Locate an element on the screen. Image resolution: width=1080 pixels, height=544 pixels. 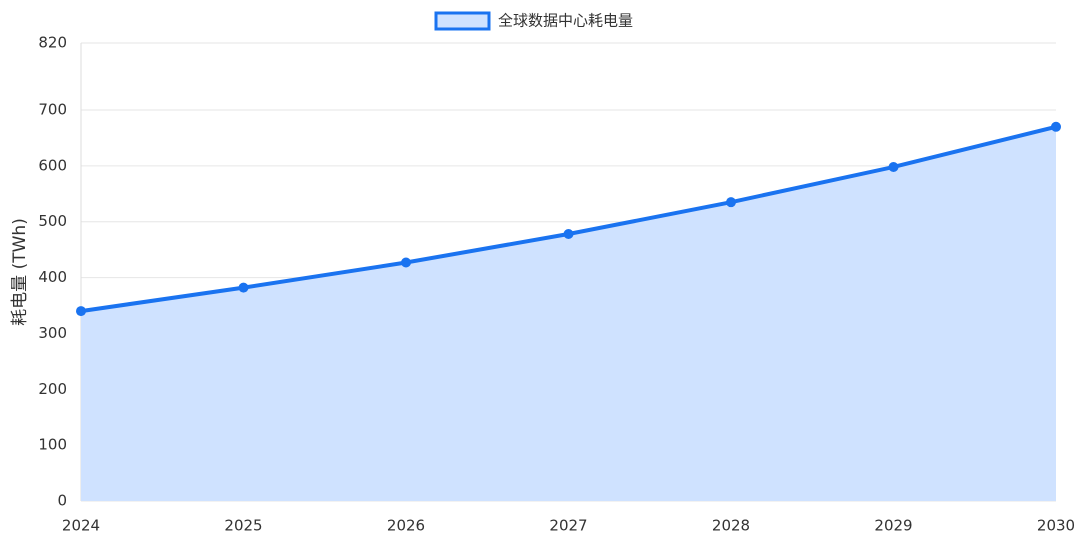
x-tick-label: 2025 is located at coordinates (243, 526).